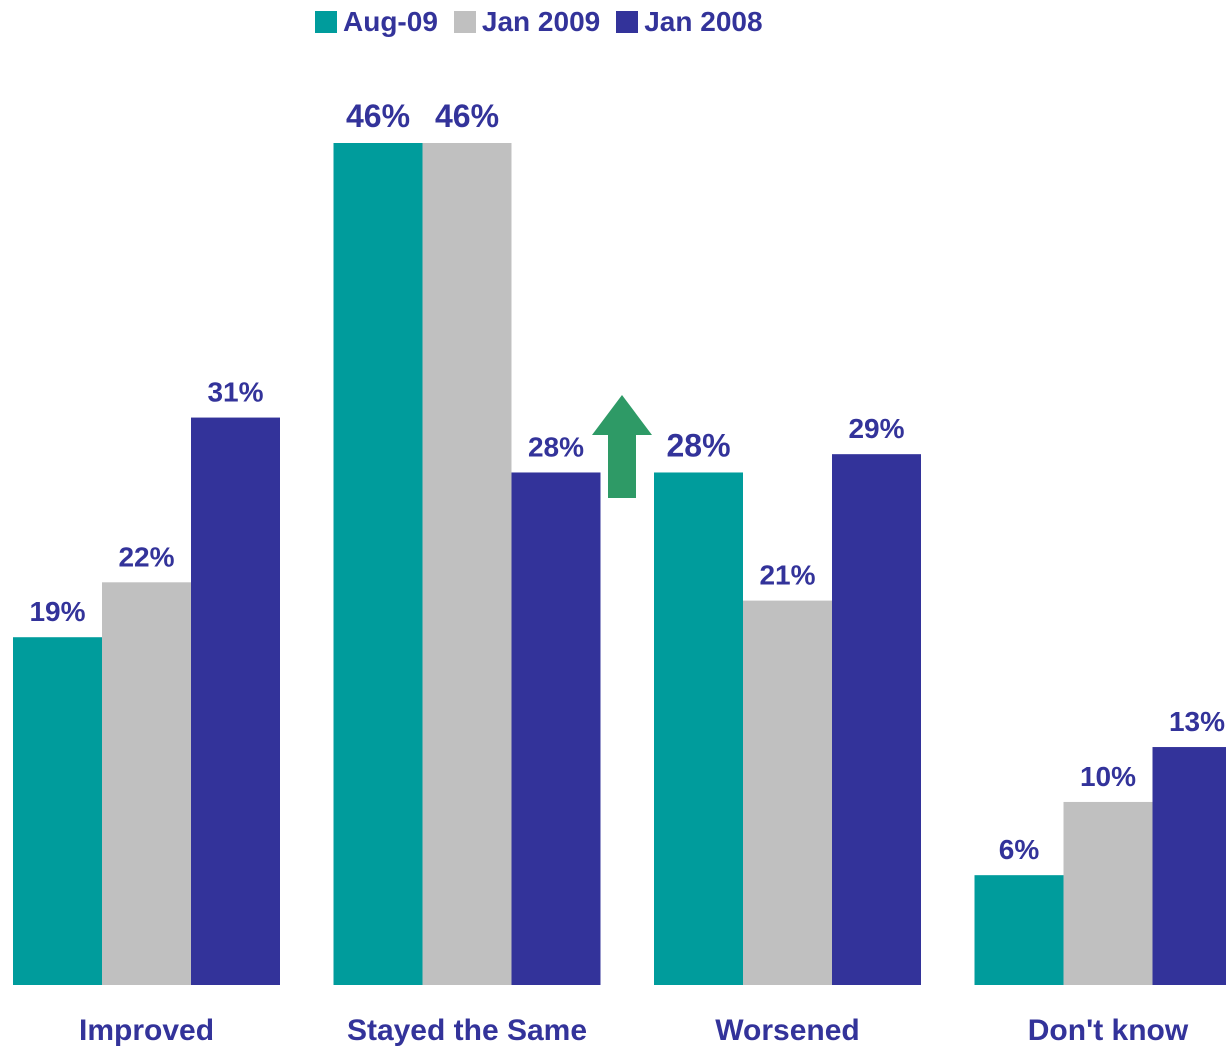 The width and height of the screenshot is (1226, 1051). What do you see at coordinates (1108, 776) in the screenshot?
I see `value-label-don-t-know-jan-2009: 10%` at bounding box center [1108, 776].